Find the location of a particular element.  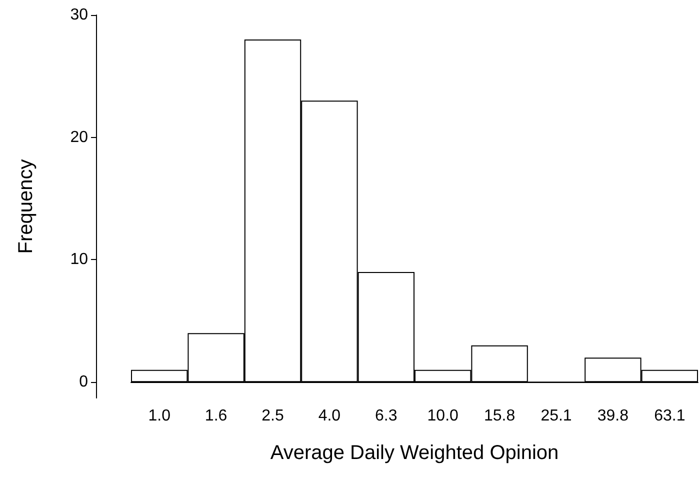

x-tick-label: 1.6 is located at coordinates (216, 416).